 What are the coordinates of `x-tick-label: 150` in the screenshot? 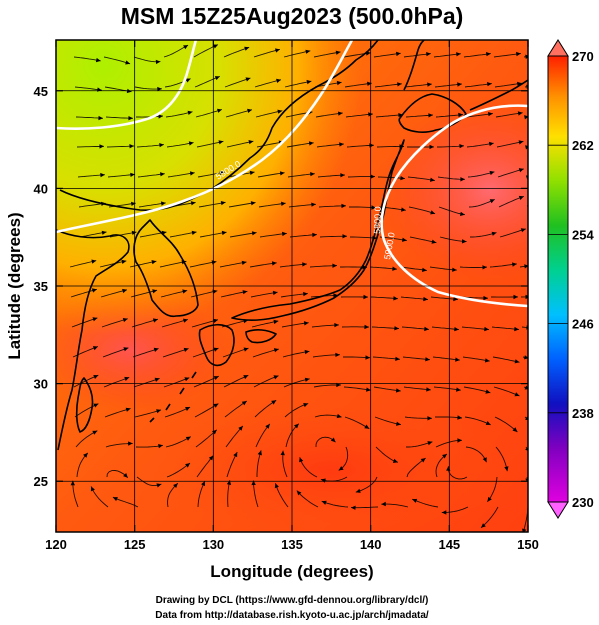 It's located at (528, 544).